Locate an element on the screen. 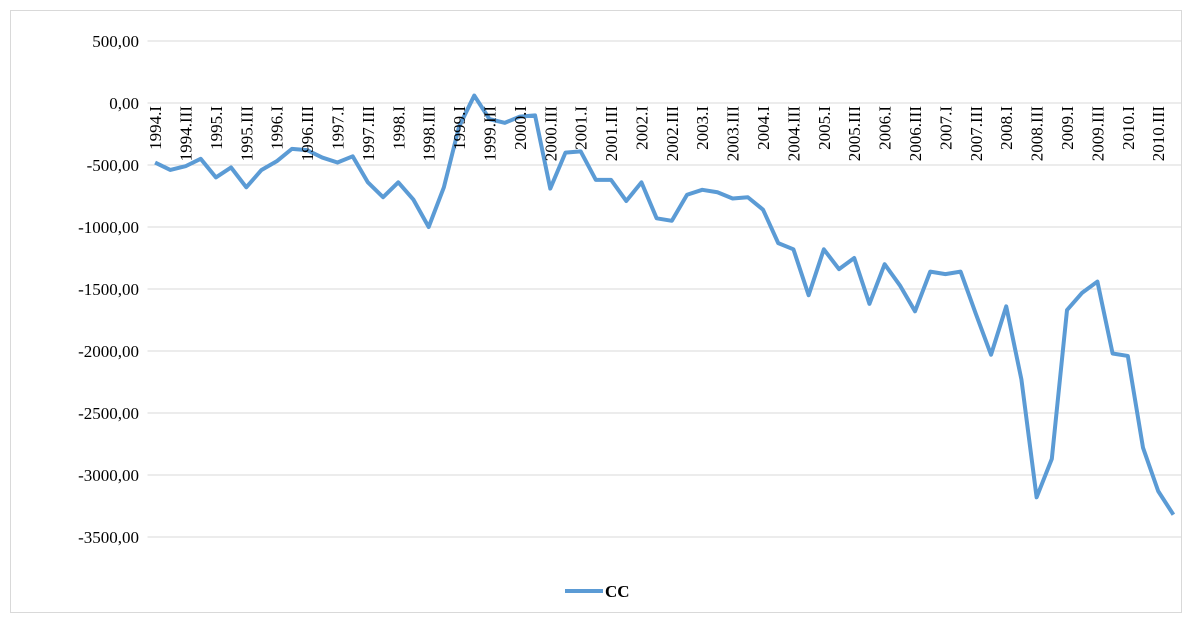  x-tick-label: 1996.III is located at coordinates (307, 134).